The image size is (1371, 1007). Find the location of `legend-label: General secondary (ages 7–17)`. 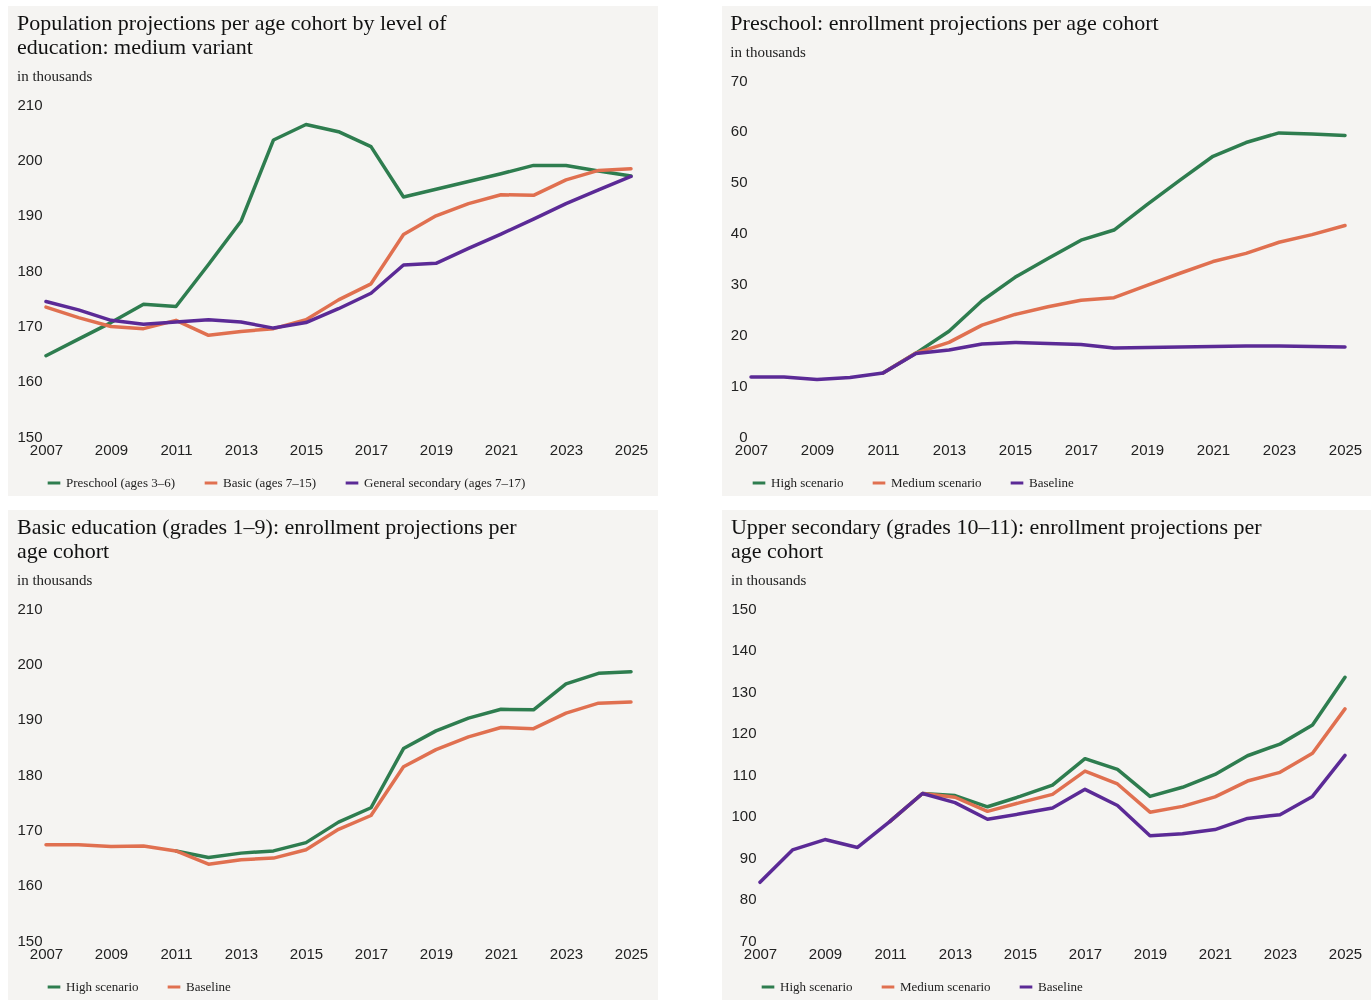

legend-label: General secondary (ages 7–17) is located at coordinates (445, 482).